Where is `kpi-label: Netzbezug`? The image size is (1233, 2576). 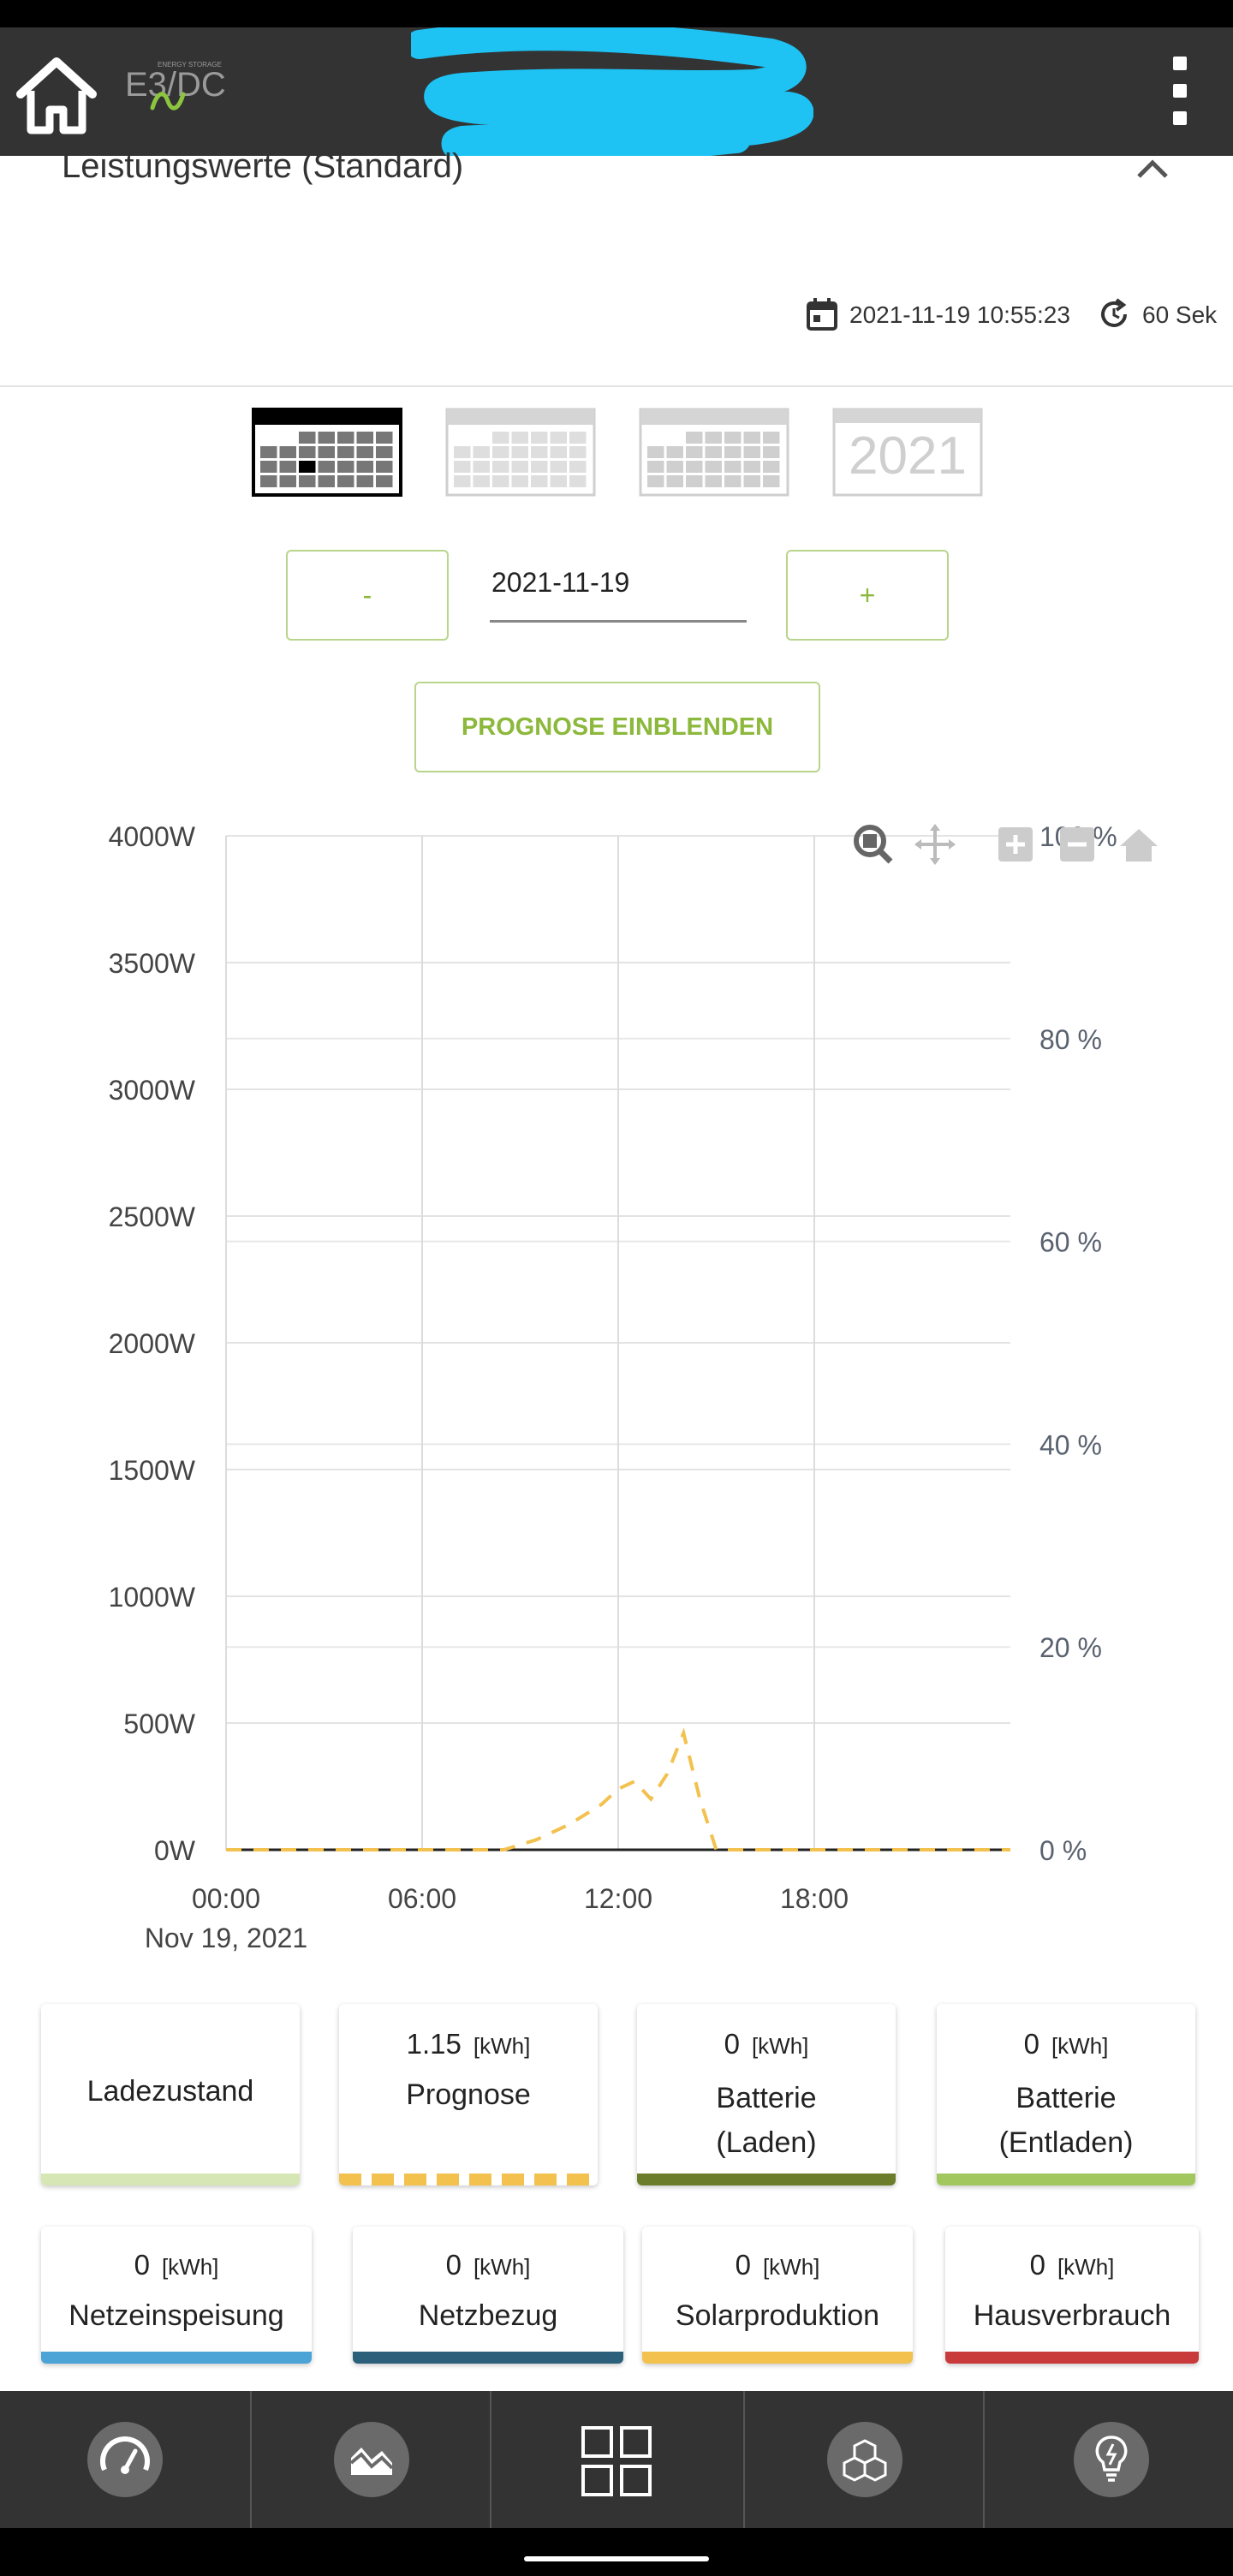 kpi-label: Netzbezug is located at coordinates (488, 2315).